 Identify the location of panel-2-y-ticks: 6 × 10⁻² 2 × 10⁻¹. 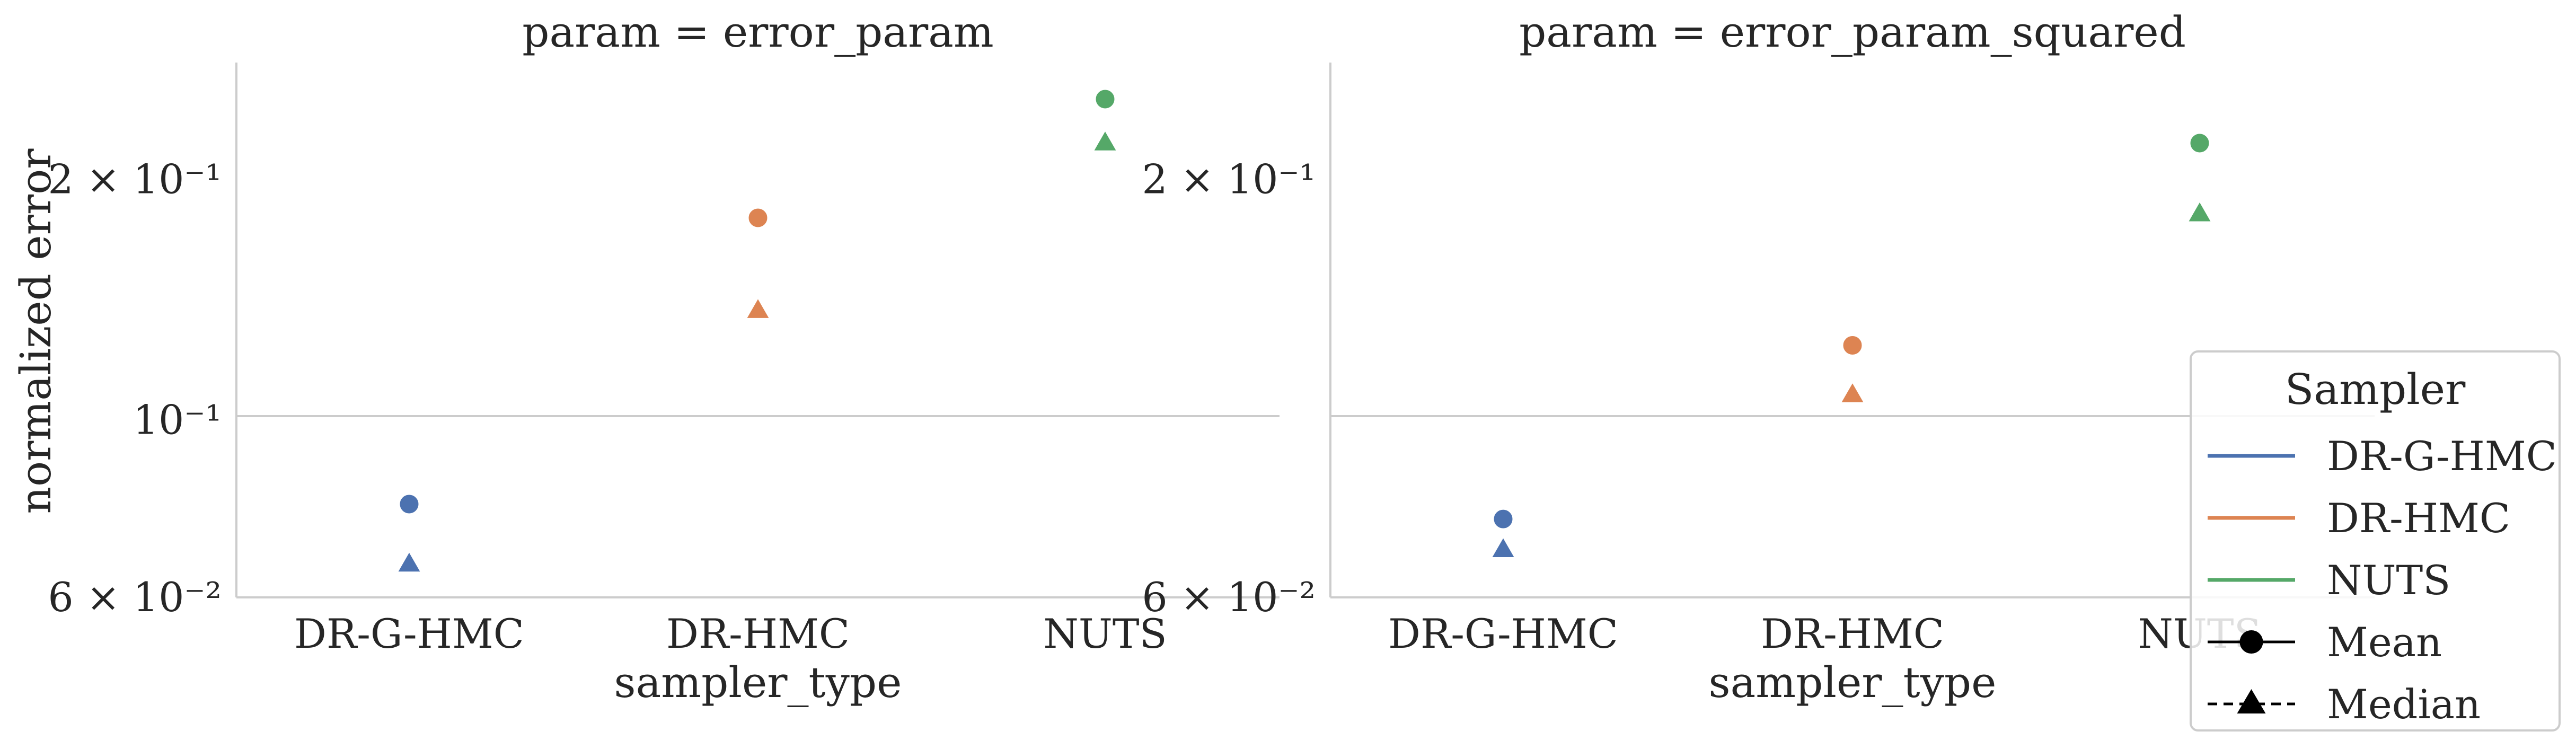
(1229, 388).